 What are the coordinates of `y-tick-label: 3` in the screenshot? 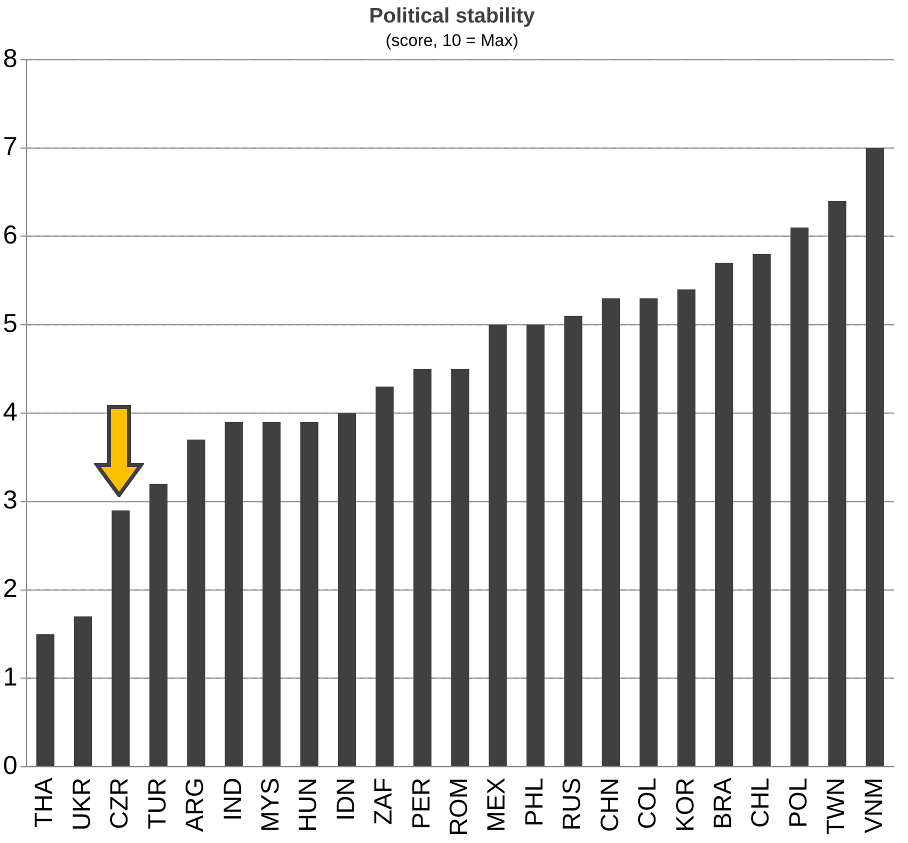 It's located at (10, 499).